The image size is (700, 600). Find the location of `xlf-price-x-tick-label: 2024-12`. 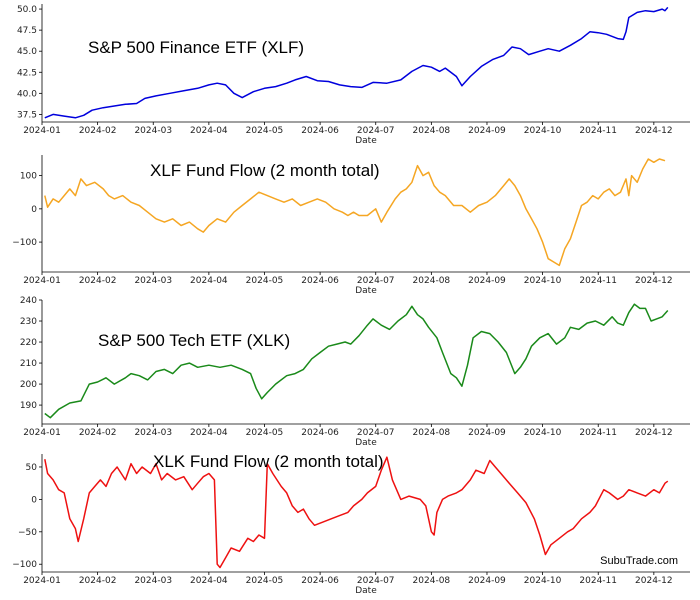

xlf-price-x-tick-label: 2024-12 is located at coordinates (654, 131).